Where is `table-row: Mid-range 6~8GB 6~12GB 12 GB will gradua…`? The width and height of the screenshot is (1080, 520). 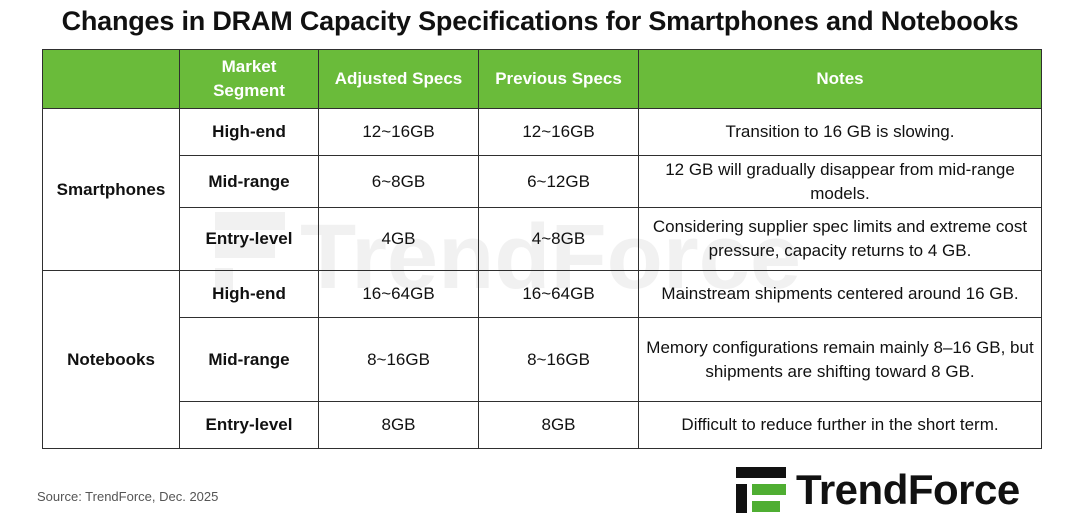
table-row: Mid-range 6~8GB 6~12GB 12 GB will gradua… is located at coordinates (542, 181).